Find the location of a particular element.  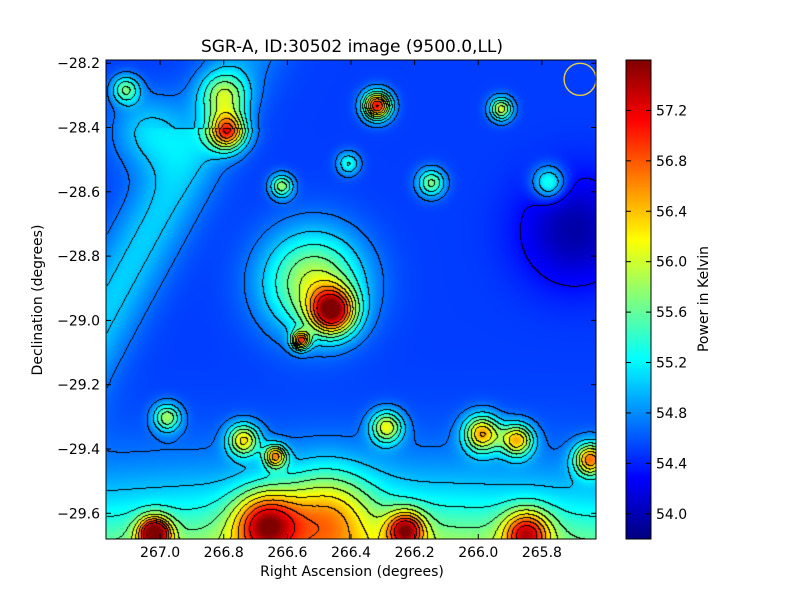

colorbar-tick-label: 54.0 is located at coordinates (671, 515).